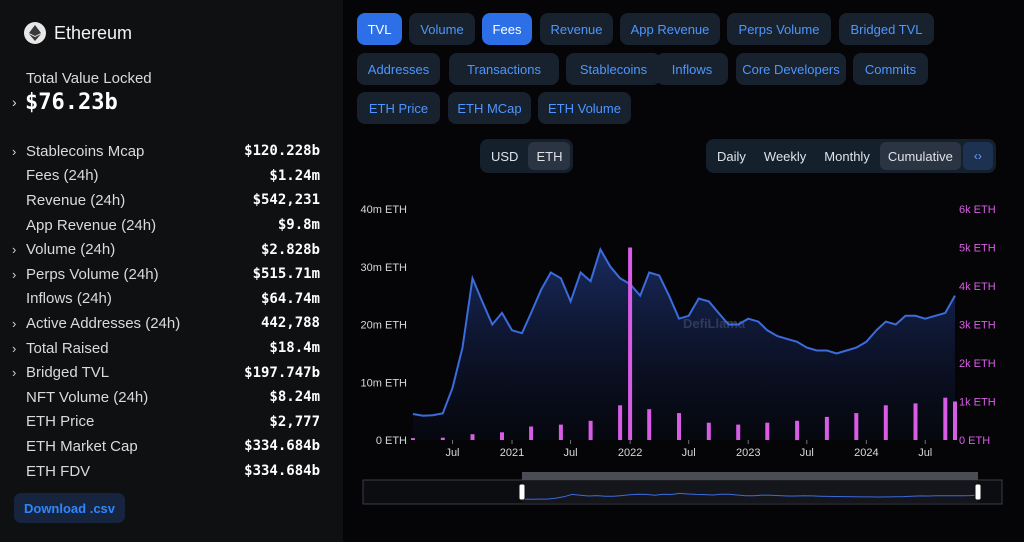 The height and width of the screenshot is (542, 1024). What do you see at coordinates (82, 446) in the screenshot?
I see `stat-label: ETH Market Cap` at bounding box center [82, 446].